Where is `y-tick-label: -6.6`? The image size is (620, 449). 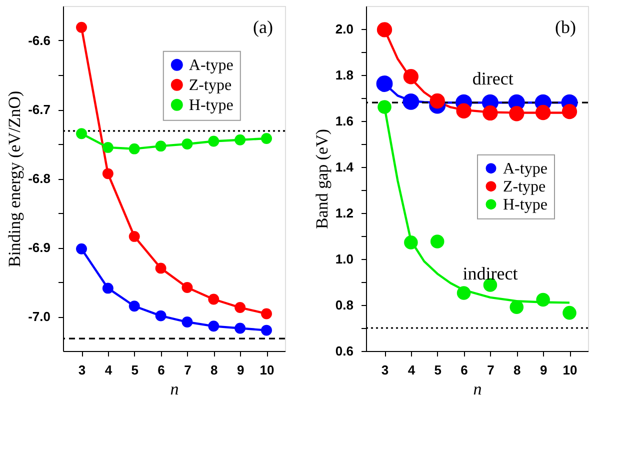
y-tick-label: -6.6 is located at coordinates (39, 40).